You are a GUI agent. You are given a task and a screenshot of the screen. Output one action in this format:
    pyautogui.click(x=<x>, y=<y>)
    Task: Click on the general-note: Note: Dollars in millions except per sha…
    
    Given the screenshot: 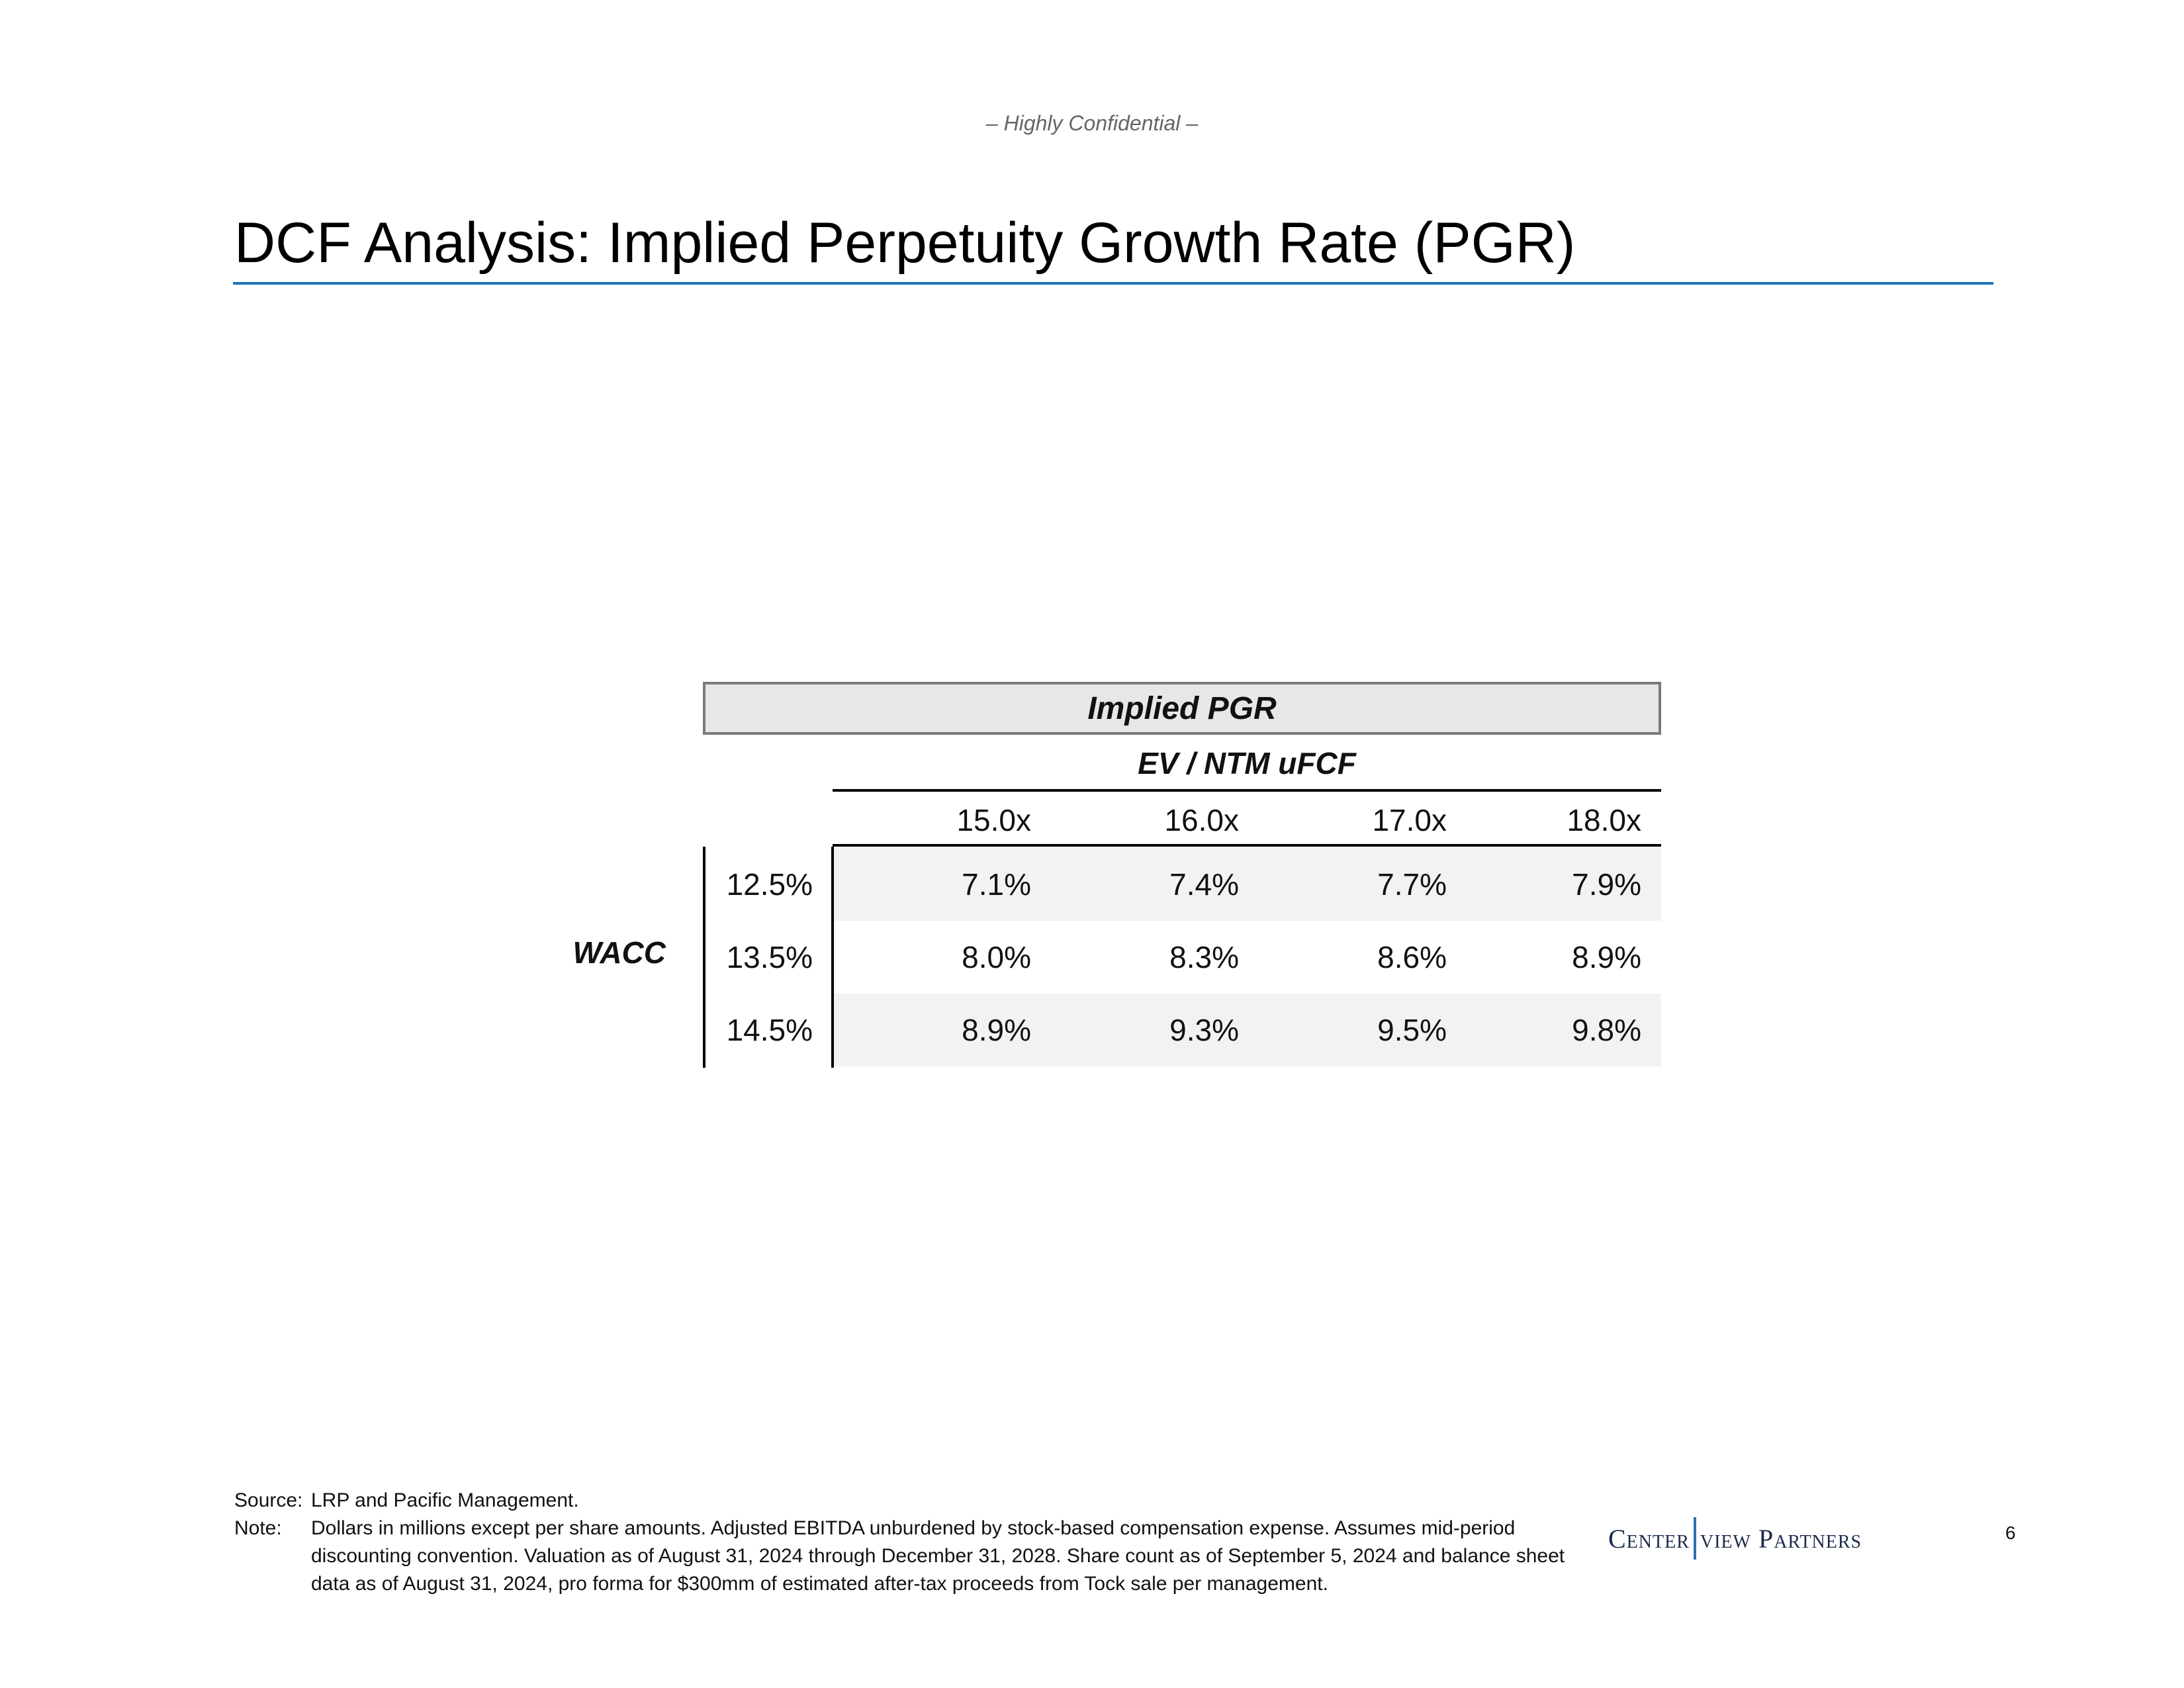 What is the action you would take?
    pyautogui.click(x=913, y=1556)
    